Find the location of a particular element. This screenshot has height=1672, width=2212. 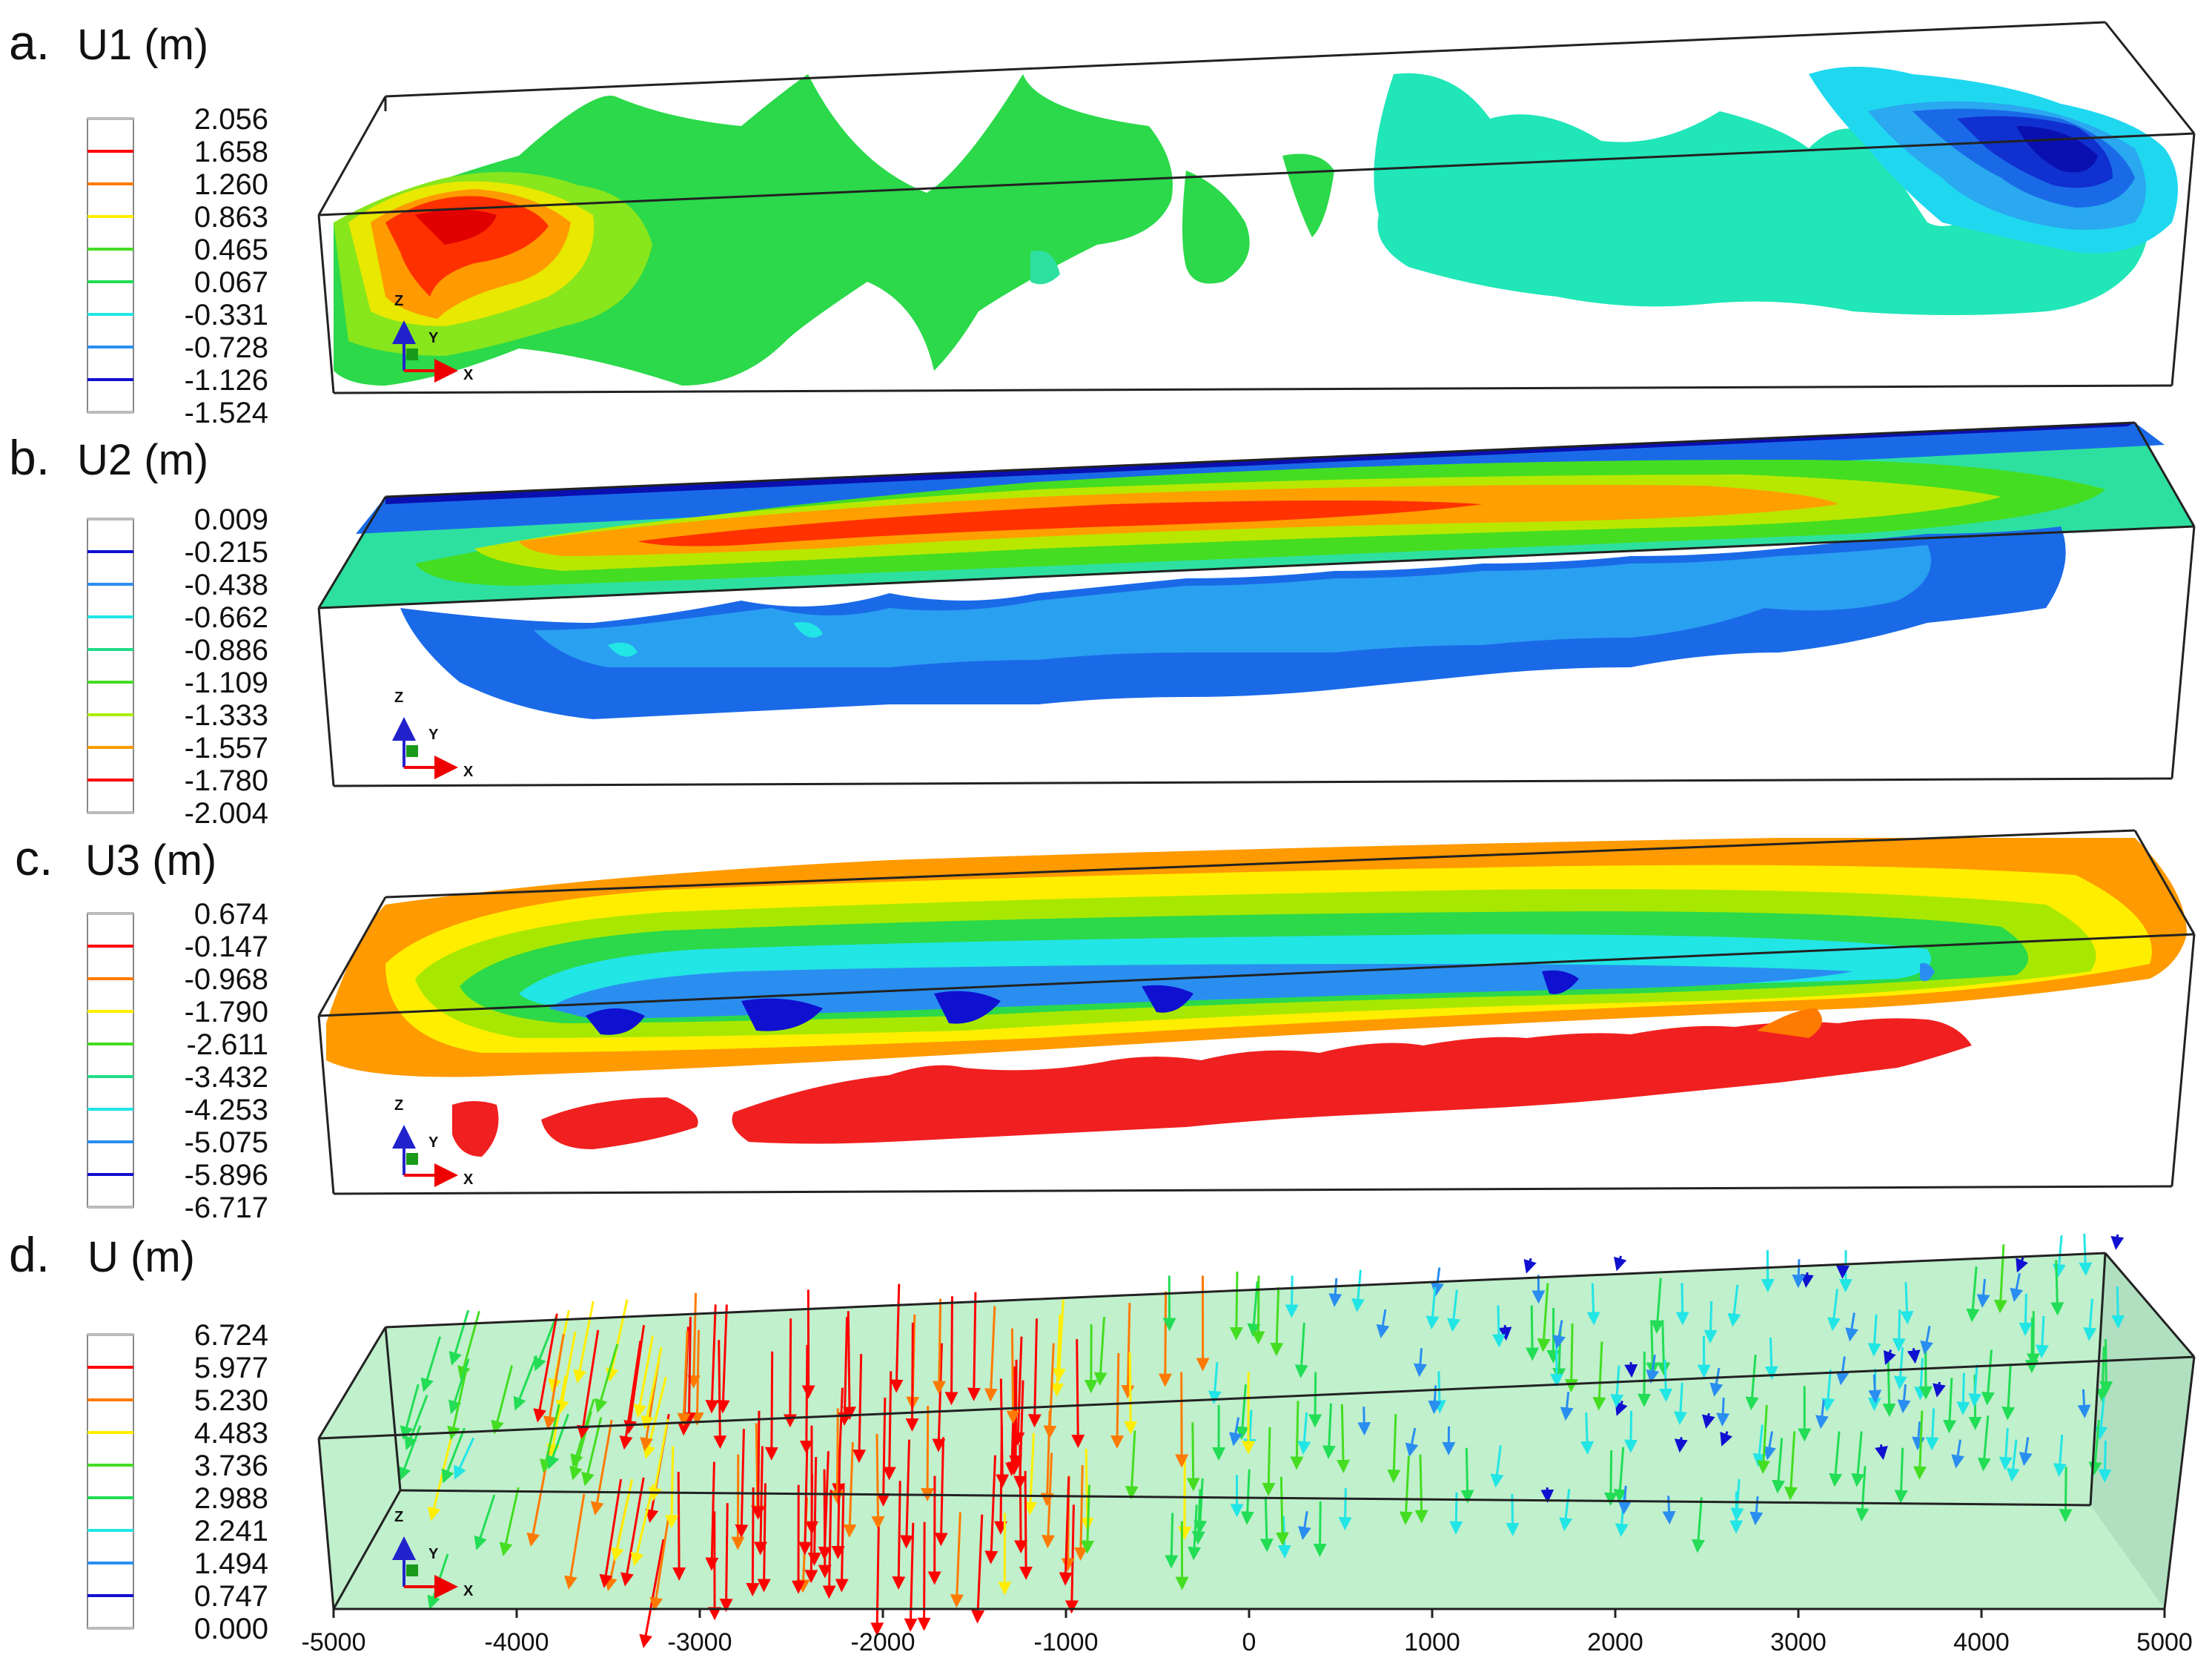

x-tick-label: -4000 is located at coordinates (517, 1642).